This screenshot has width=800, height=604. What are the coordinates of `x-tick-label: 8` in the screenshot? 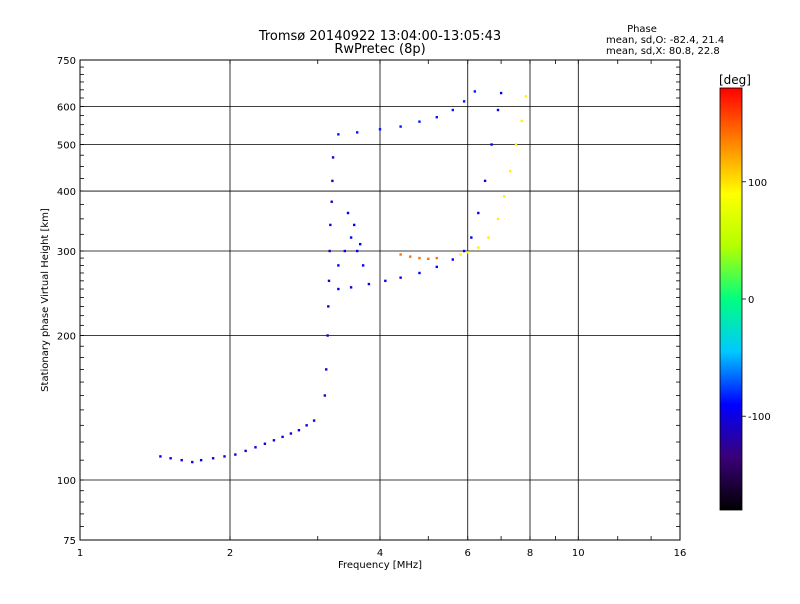 It's located at (530, 553).